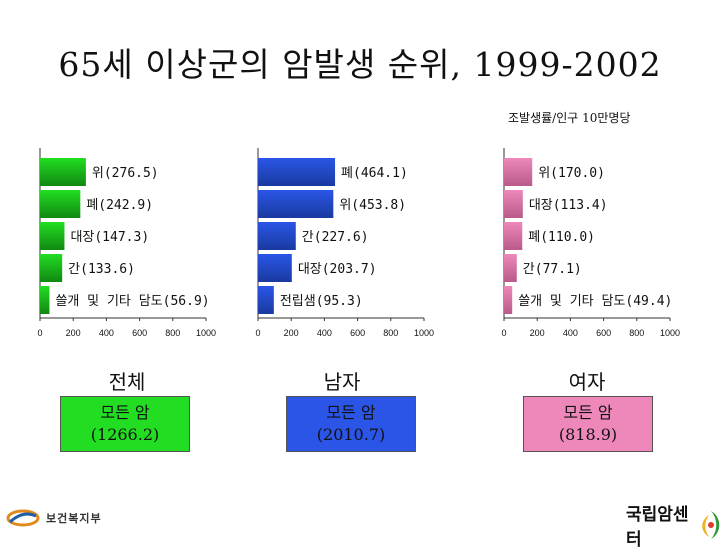 This screenshot has height=550, width=720. What do you see at coordinates (351, 424) in the screenshot?
I see `all-cancer-box-male: 모든 암 (2010.7)` at bounding box center [351, 424].